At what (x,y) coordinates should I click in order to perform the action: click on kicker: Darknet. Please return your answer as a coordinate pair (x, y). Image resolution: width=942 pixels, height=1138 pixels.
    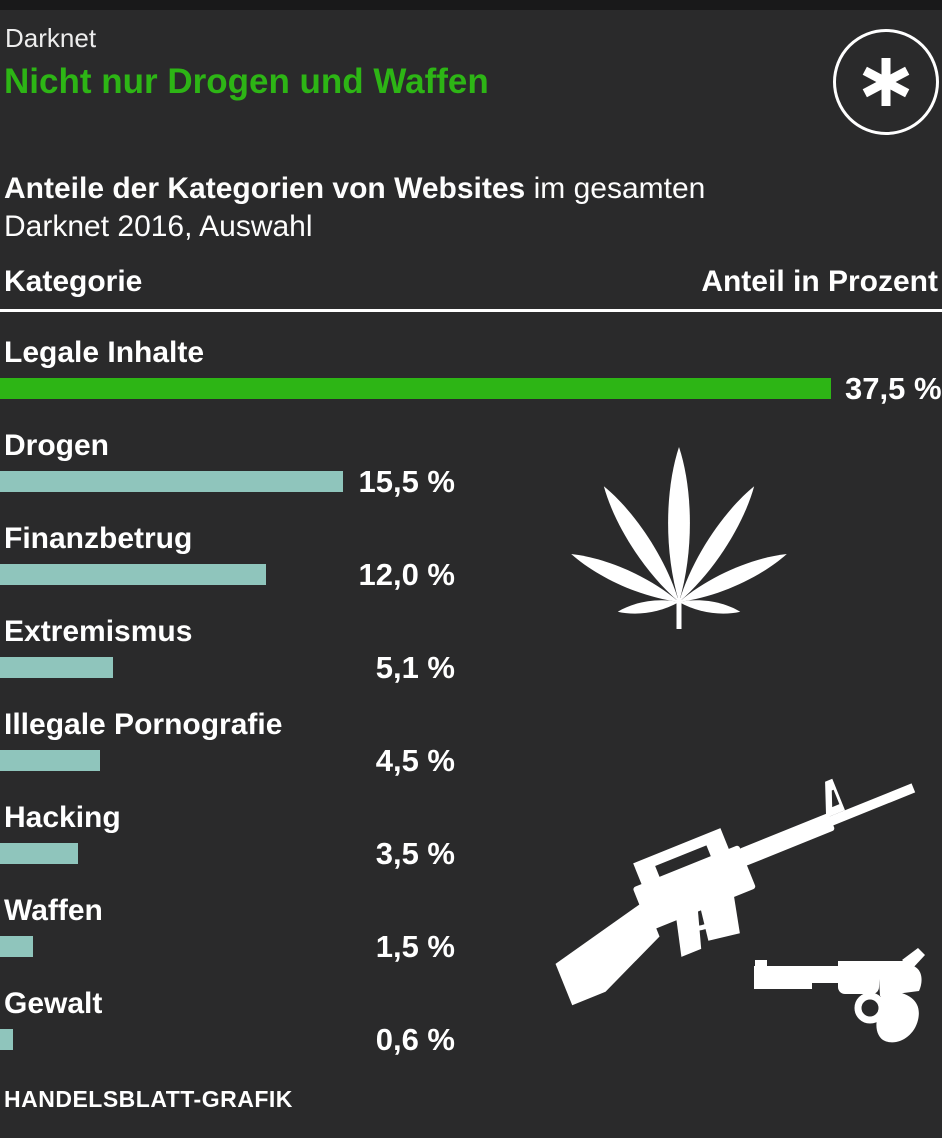
    Looking at the image, I should click on (51, 38).